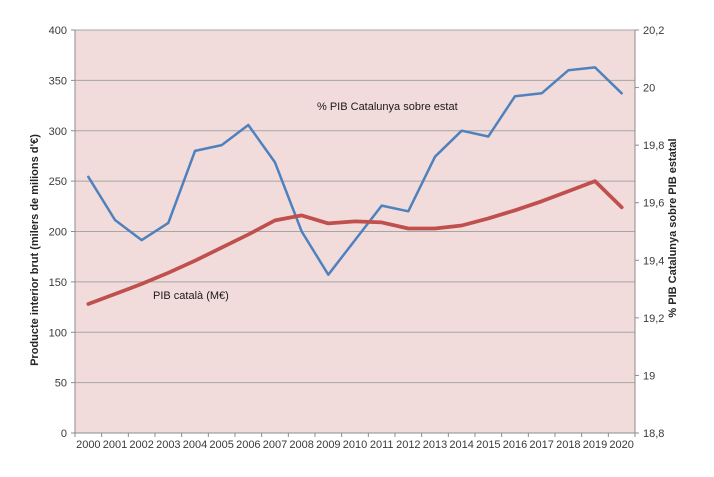  Describe the element at coordinates (595, 445) in the screenshot. I see `x-axis-year-label: 2019` at that location.